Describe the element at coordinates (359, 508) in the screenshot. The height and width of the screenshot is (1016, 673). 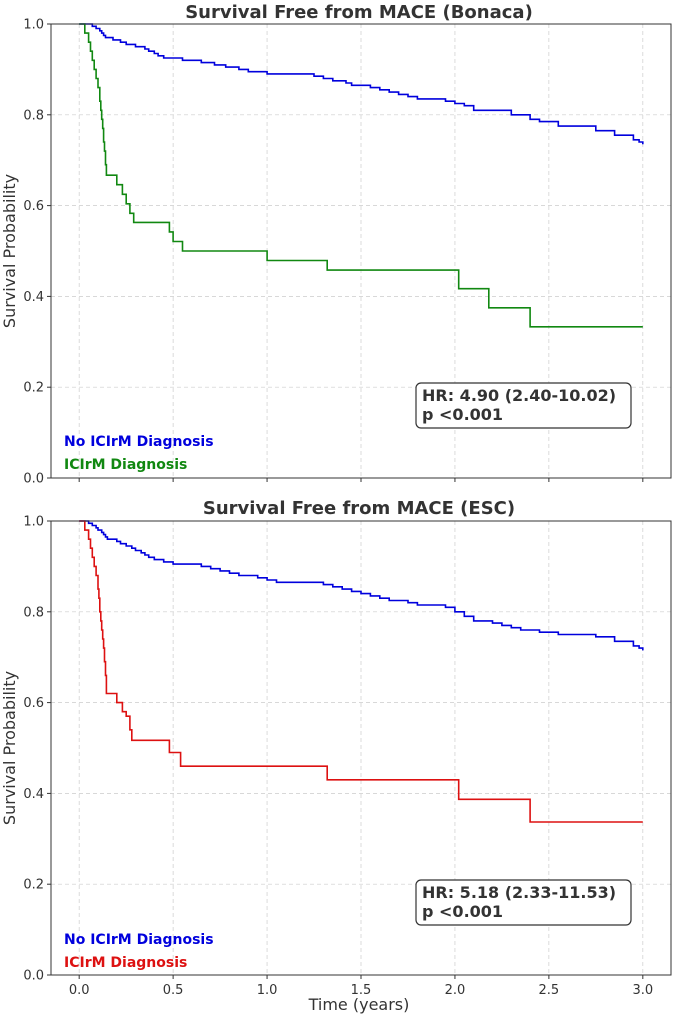
I see `chart-title: Survival Free from MACE (ESC)` at that location.